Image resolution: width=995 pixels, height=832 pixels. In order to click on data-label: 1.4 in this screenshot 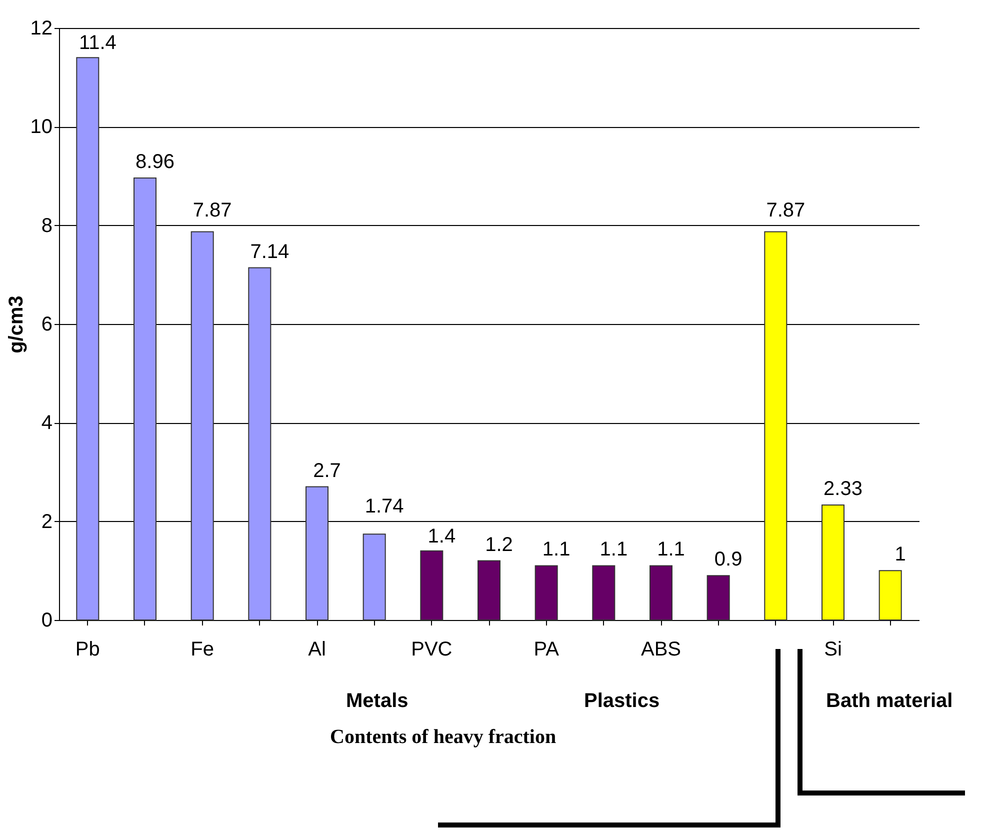, I will do `click(442, 536)`.